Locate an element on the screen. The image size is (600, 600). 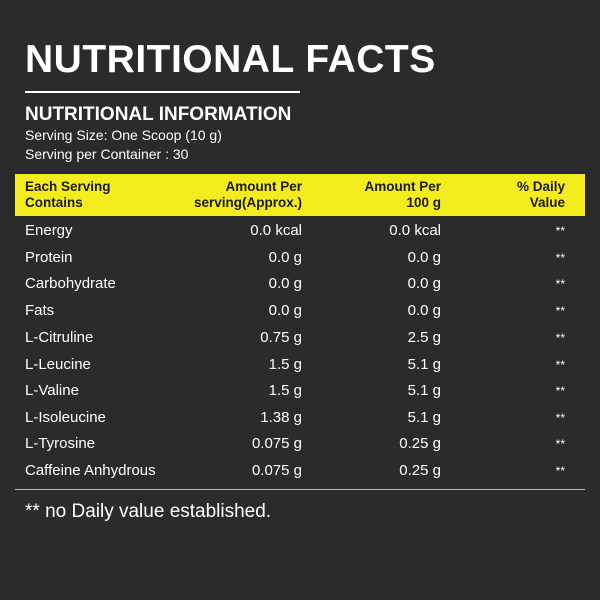
amount-per-100g: 0.0 kcal is located at coordinates (415, 230).